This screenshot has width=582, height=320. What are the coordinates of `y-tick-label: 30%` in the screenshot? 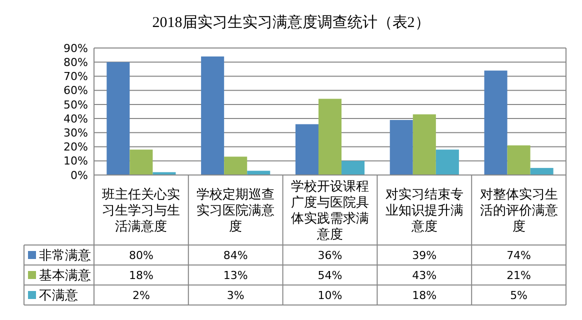 It's located at (76, 133).